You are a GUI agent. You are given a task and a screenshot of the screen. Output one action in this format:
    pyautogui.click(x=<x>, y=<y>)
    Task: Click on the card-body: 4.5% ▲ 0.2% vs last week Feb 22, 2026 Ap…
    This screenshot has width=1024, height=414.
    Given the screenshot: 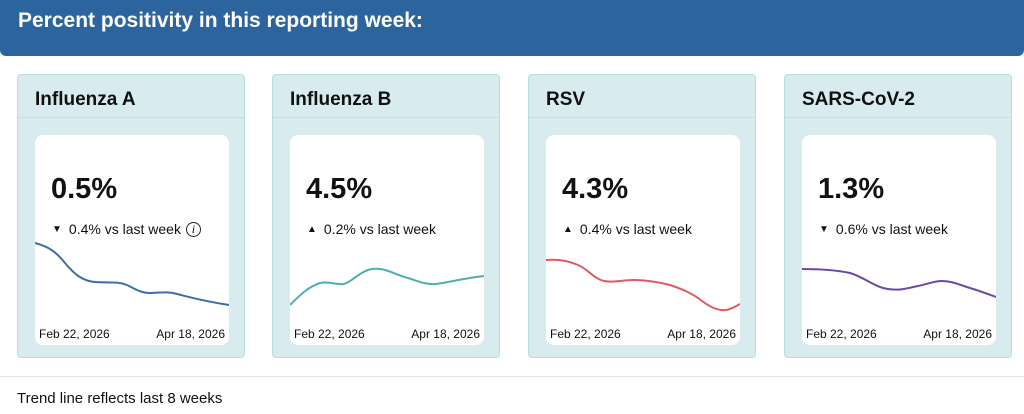 What is the action you would take?
    pyautogui.click(x=387, y=240)
    